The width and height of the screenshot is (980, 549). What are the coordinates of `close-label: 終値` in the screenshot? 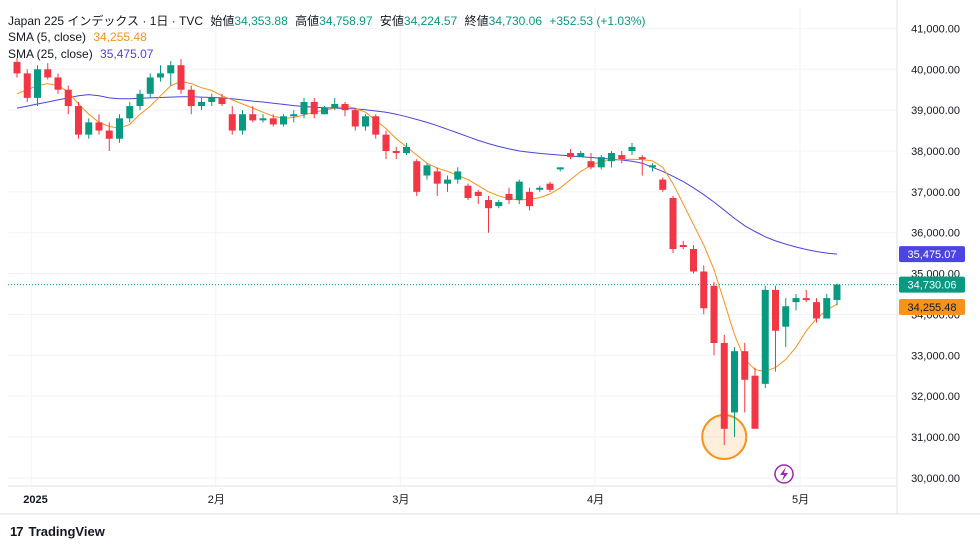 It's located at (476, 21).